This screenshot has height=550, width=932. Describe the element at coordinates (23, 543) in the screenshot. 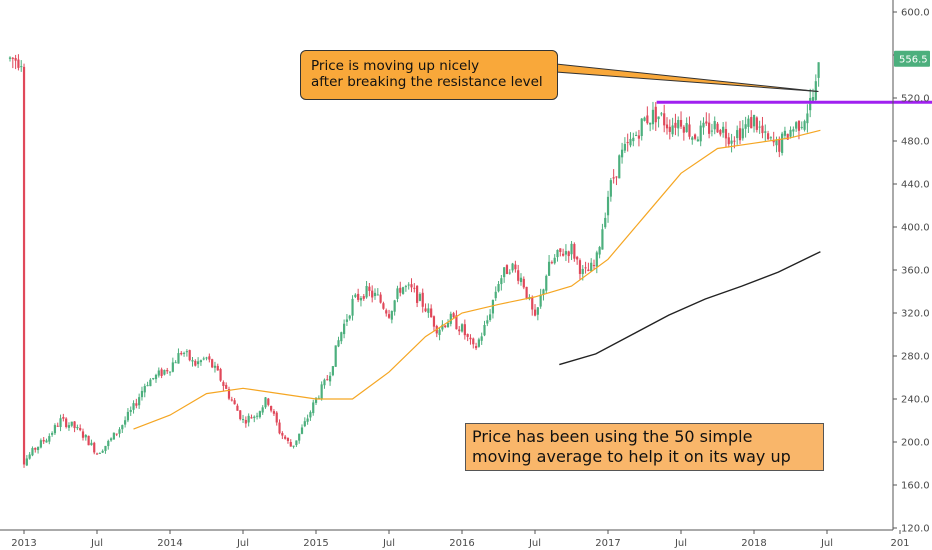

I see `x-tick-label: 2013` at that location.